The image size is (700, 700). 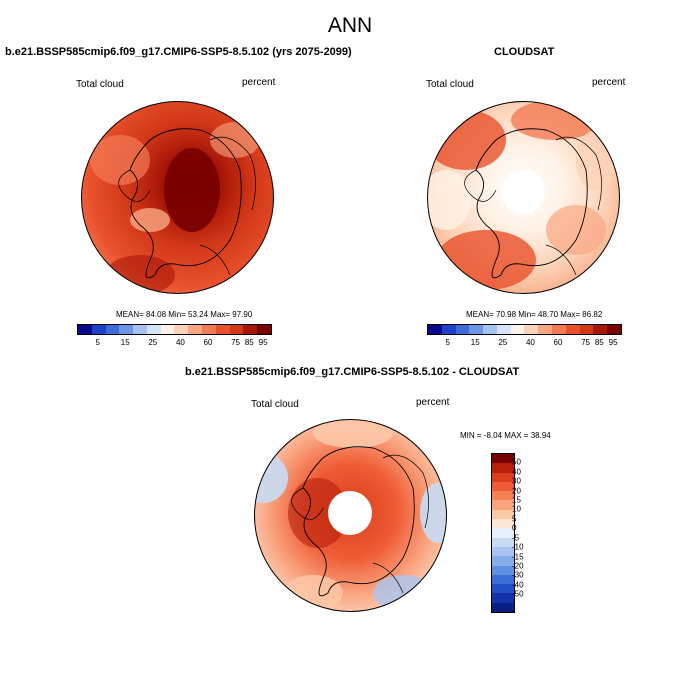 What do you see at coordinates (450, 84) in the screenshot?
I see `panel-2-left-label: Total cloud` at bounding box center [450, 84].